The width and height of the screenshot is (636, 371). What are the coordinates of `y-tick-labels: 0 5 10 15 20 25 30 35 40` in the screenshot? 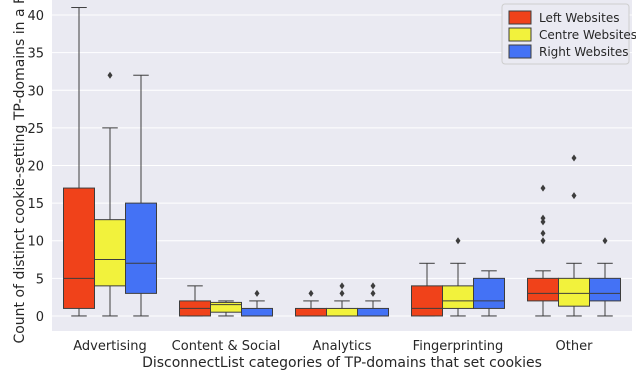 It's located at (35, 167).